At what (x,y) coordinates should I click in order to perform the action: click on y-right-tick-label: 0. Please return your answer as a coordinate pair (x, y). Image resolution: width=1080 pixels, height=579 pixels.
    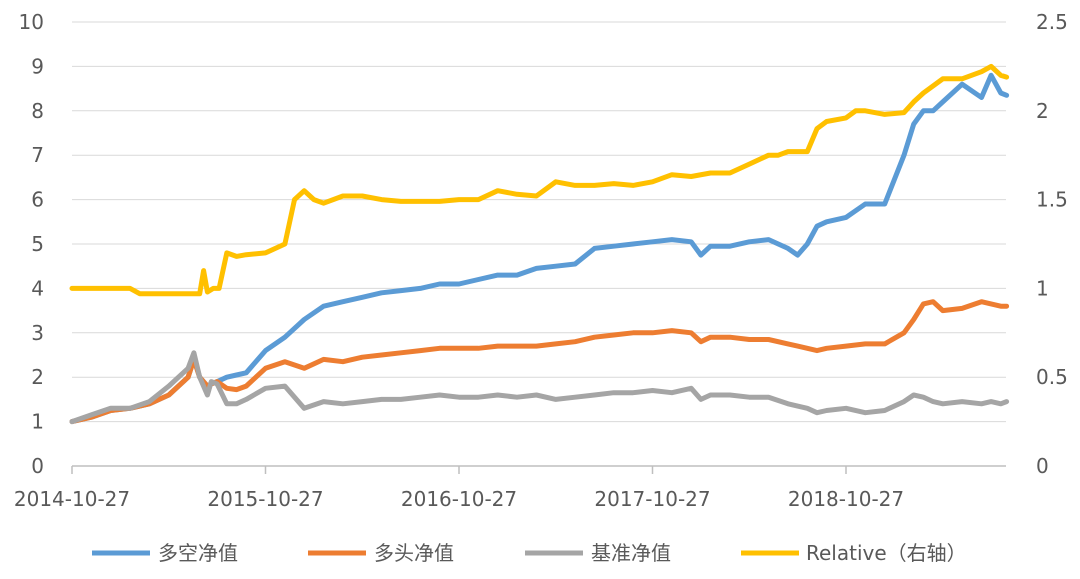
    Looking at the image, I should click on (1042, 466).